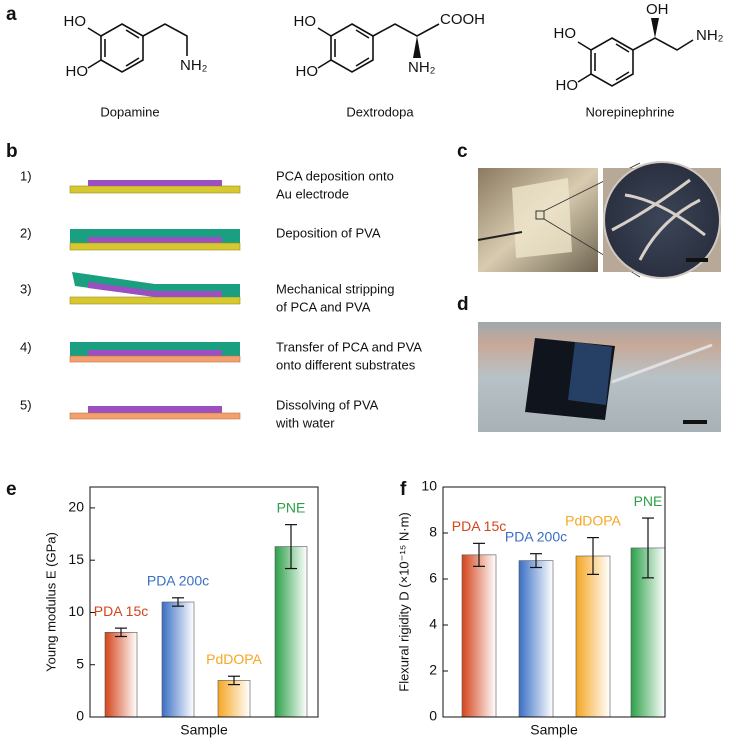 This screenshot has width=729, height=741. Describe the element at coordinates (11, 14) in the screenshot. I see `panel-label: a` at that location.